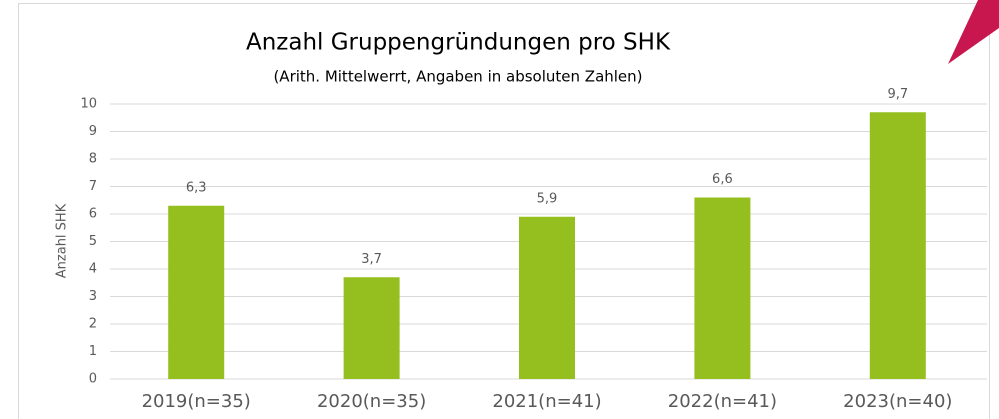 This screenshot has width=999, height=419. Describe the element at coordinates (546, 401) in the screenshot. I see `x-tick-label: 2021(n=41)` at that location.